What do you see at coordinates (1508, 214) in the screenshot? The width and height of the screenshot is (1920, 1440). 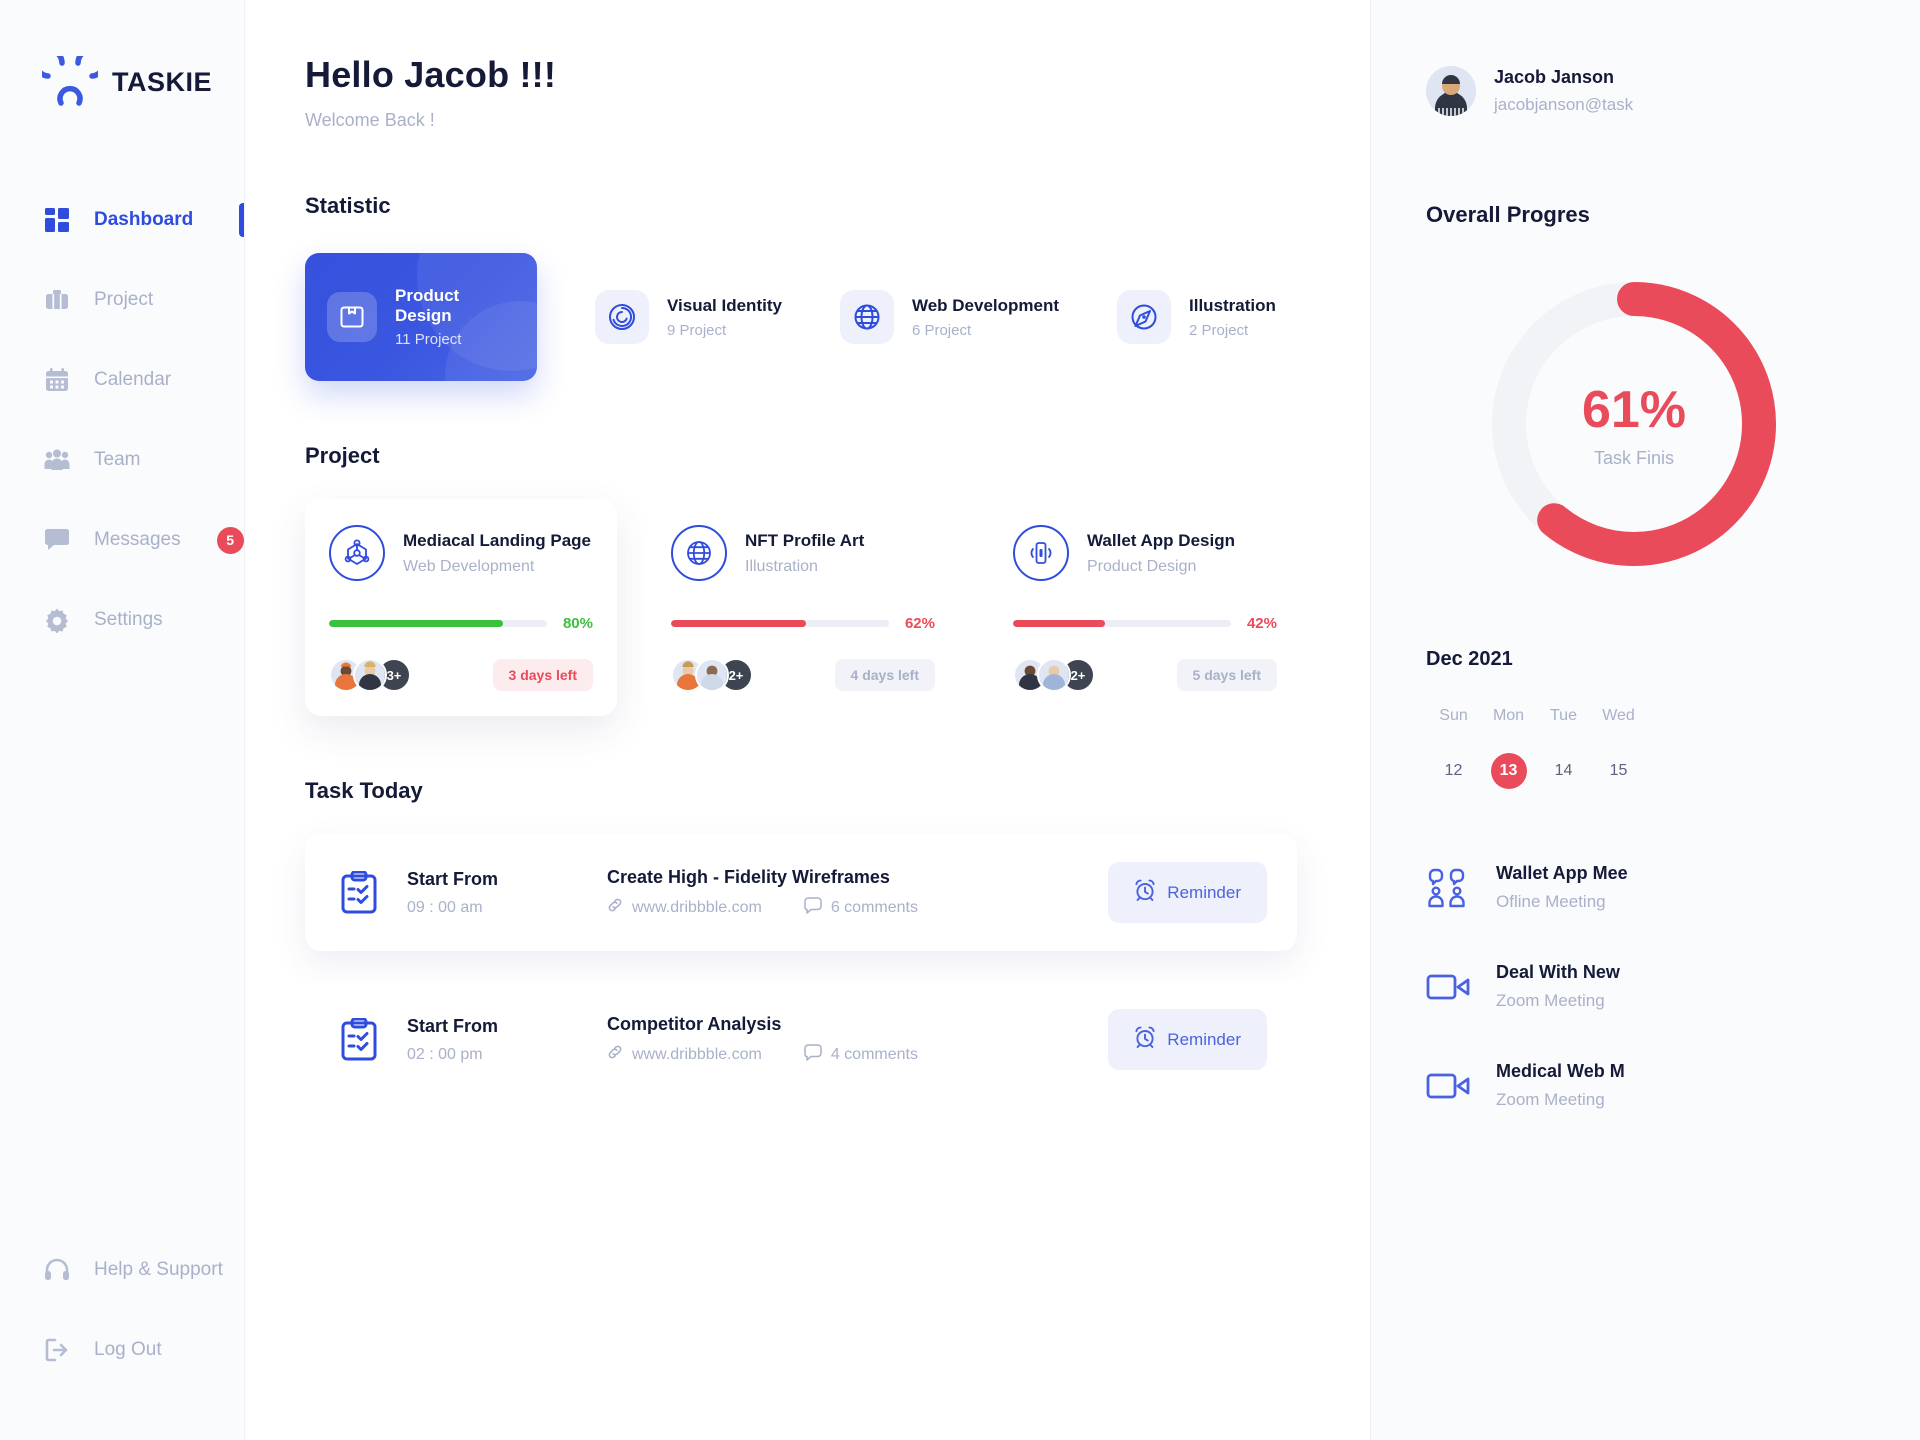 I see `overall-progress-title: Overall Progres` at bounding box center [1508, 214].